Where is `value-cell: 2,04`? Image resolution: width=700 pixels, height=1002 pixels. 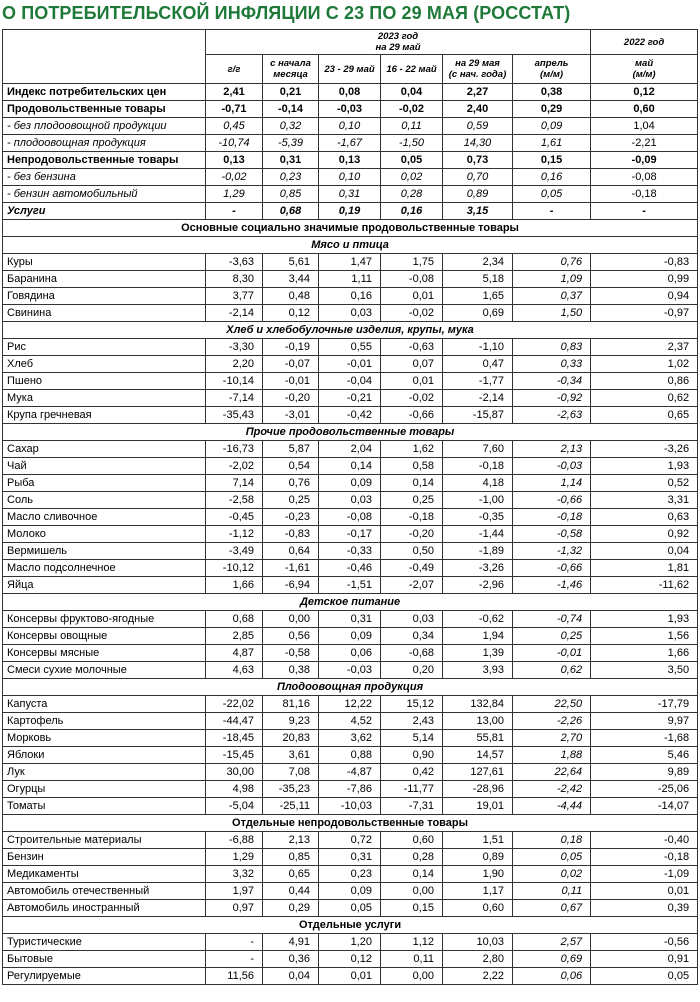
value-cell: 2,04 is located at coordinates (349, 449).